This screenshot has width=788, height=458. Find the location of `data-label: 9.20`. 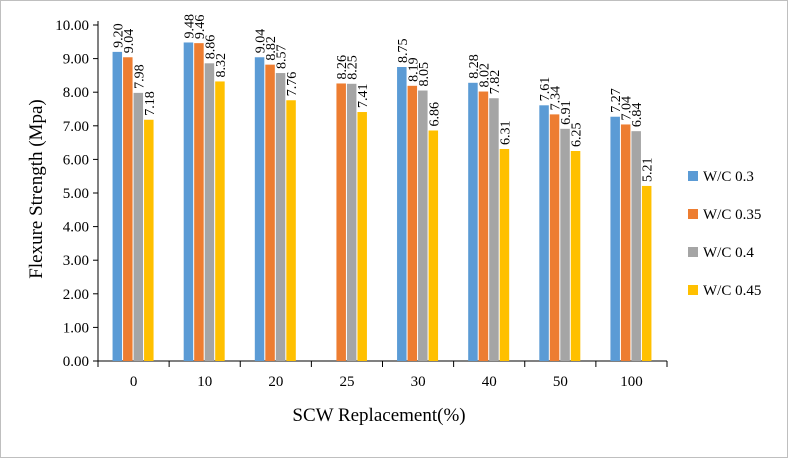

data-label: 9.20 is located at coordinates (118, 35).